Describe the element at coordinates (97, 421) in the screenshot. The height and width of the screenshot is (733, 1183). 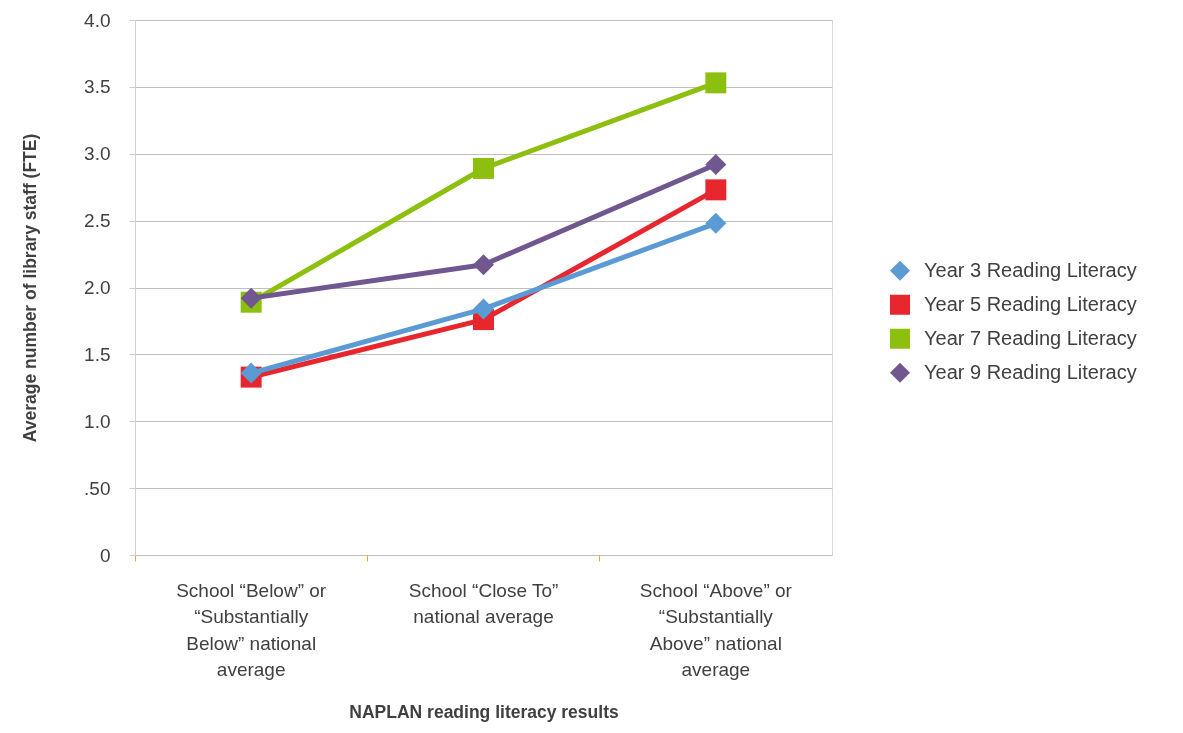
I see `y-tick-label: 1.0` at that location.